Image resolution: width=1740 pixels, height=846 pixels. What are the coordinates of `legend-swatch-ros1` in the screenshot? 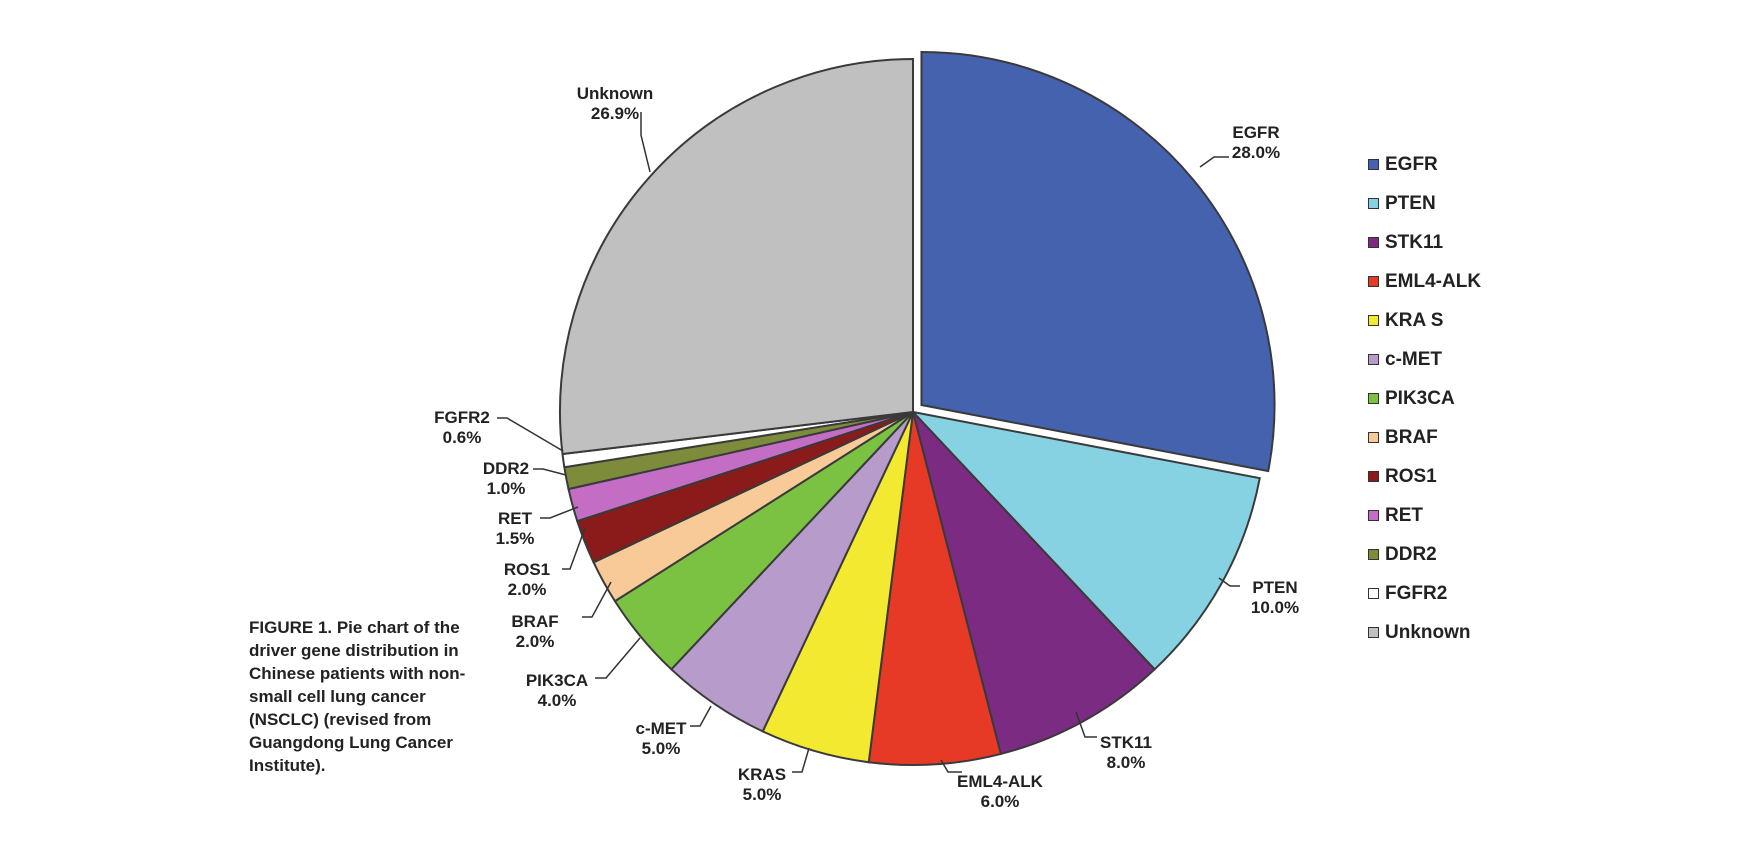 It's located at (1373, 476).